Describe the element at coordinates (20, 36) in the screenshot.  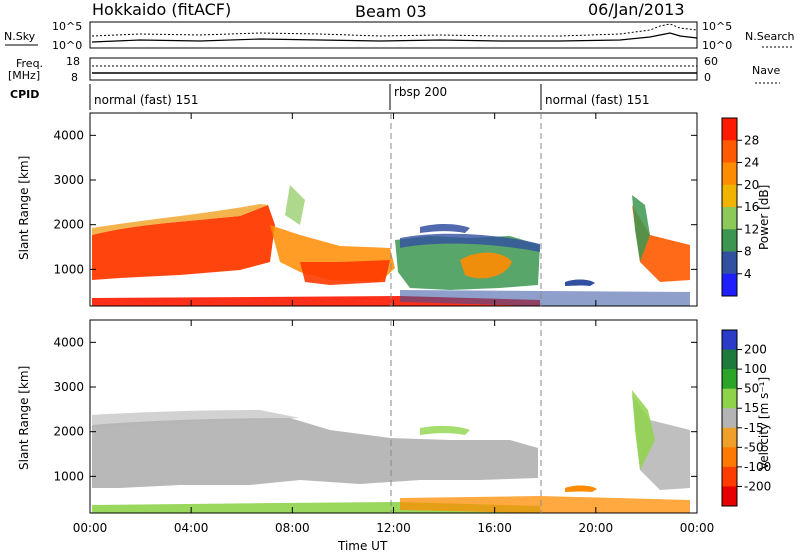
I see `nsky-label: N.Sky` at that location.